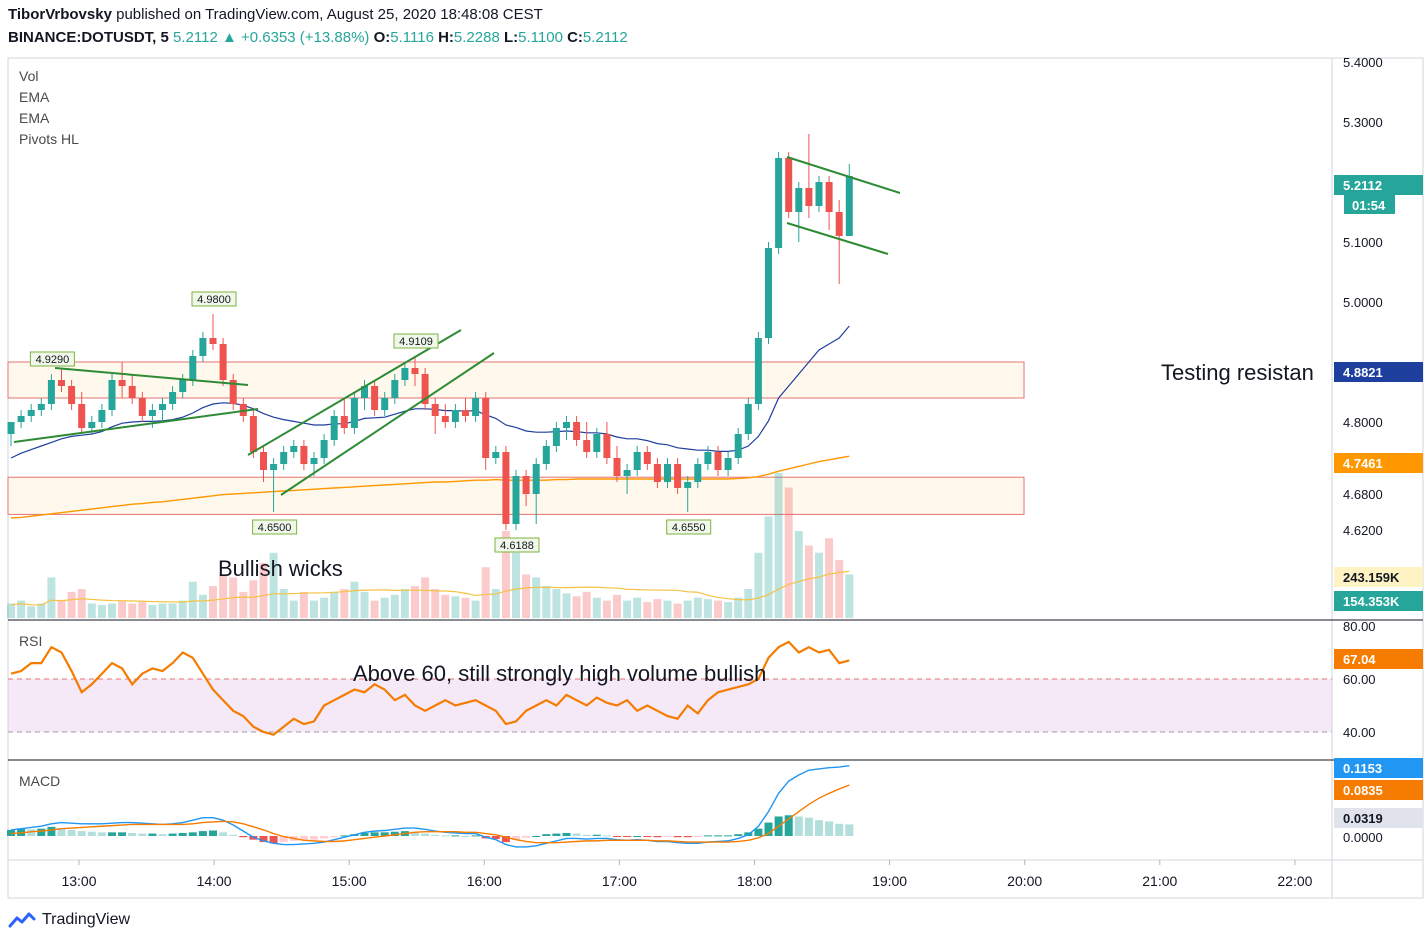 The height and width of the screenshot is (943, 1426). I want to click on tradingview-footer: TradingView, so click(69, 920).